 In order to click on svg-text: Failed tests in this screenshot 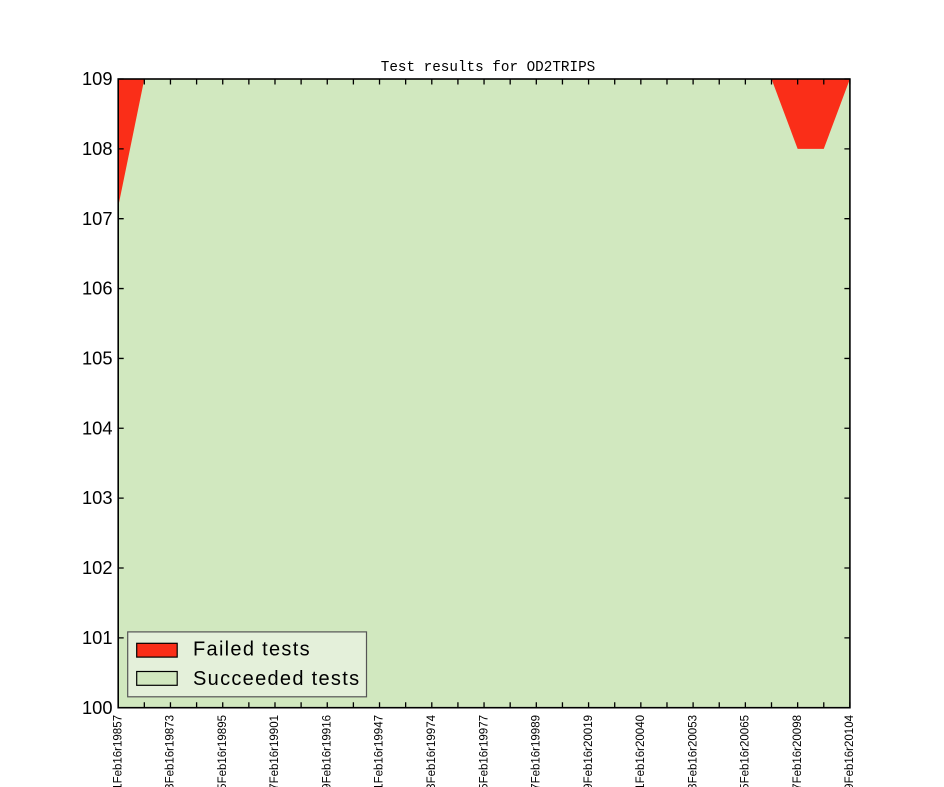, I will do `click(252, 650)`.